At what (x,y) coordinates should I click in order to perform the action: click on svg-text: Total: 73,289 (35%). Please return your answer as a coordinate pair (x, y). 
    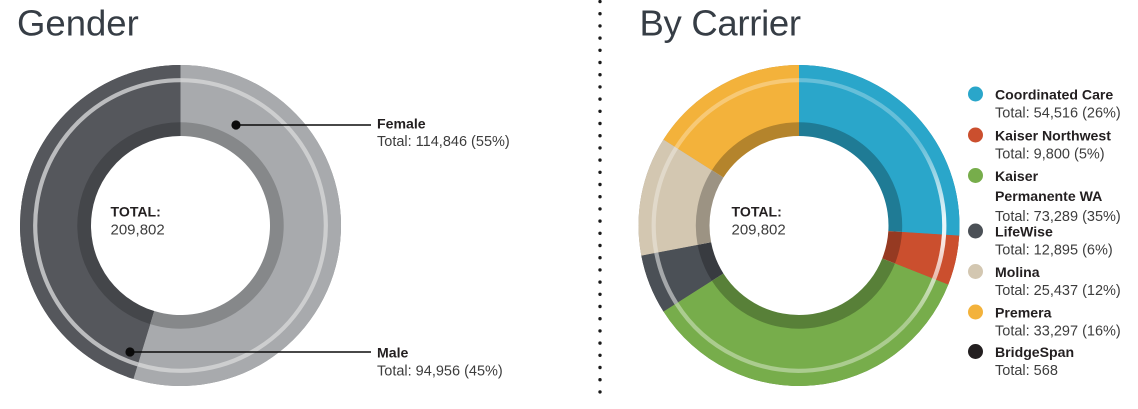
    Looking at the image, I should click on (1058, 217).